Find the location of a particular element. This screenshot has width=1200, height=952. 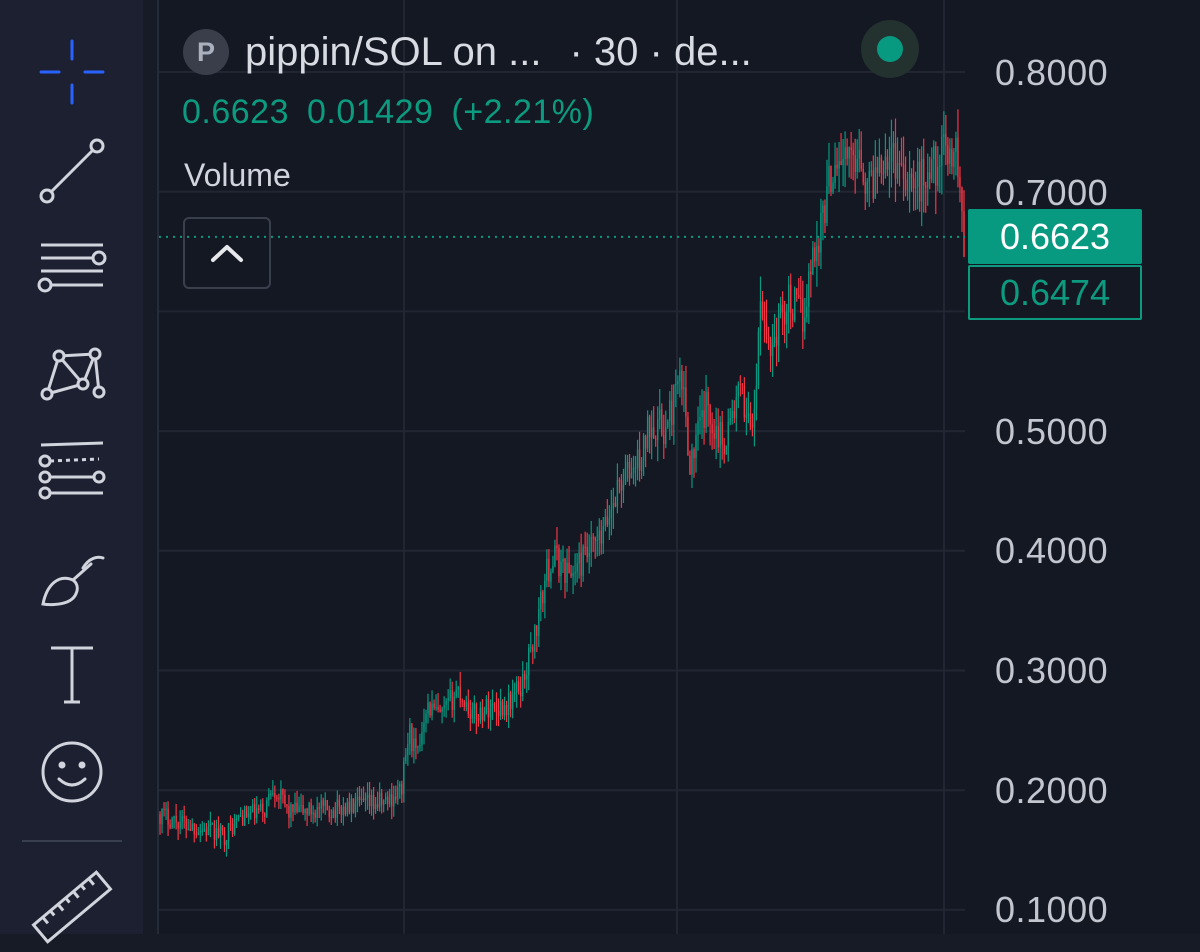

ruler-icon is located at coordinates (72, 907).